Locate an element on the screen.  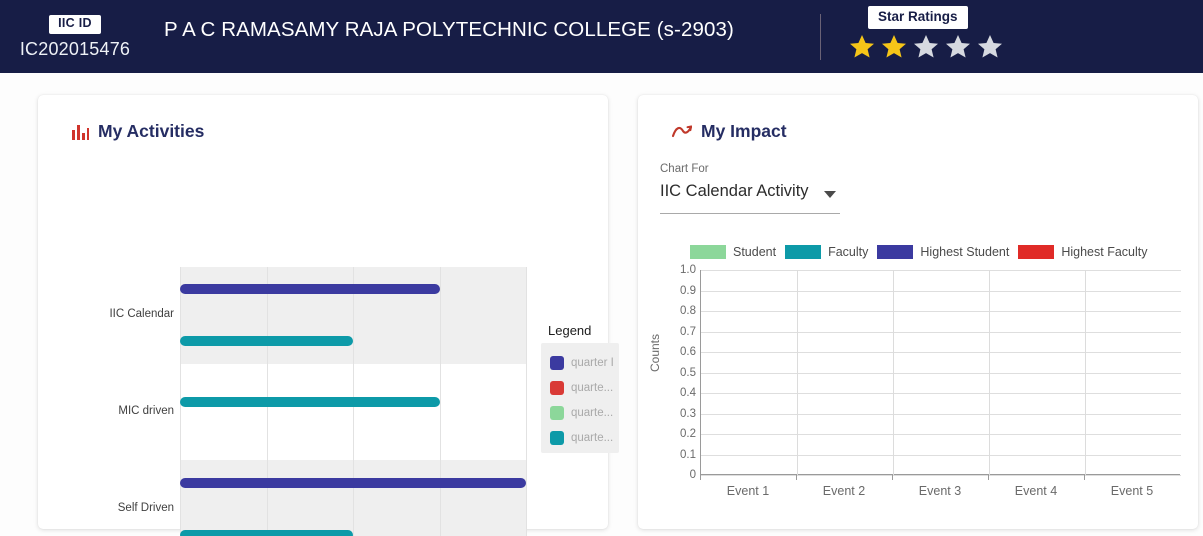
activities-legend-item: quarter I is located at coordinates (580, 362).